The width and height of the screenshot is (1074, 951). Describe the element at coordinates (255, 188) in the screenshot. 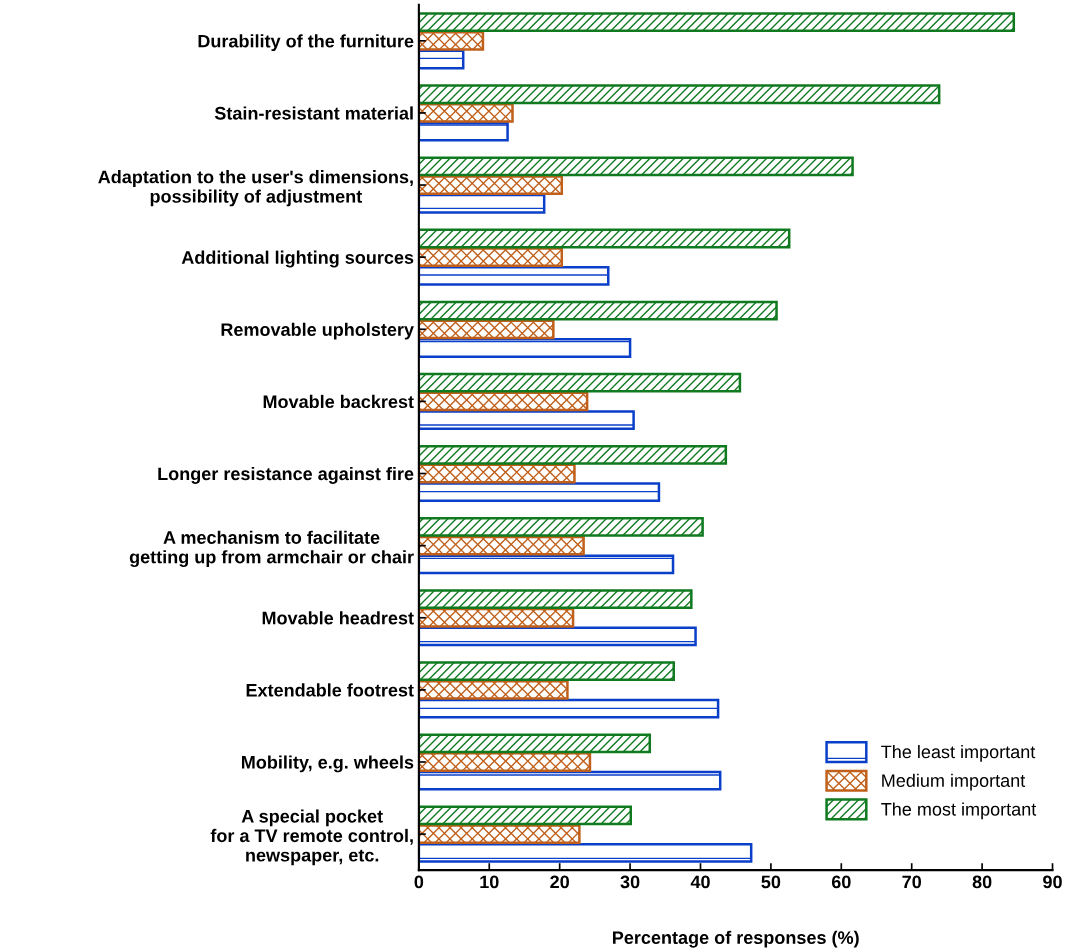

I see `y-tick-label: Adaptation to the user's dimensions, possibility of adjustment` at that location.